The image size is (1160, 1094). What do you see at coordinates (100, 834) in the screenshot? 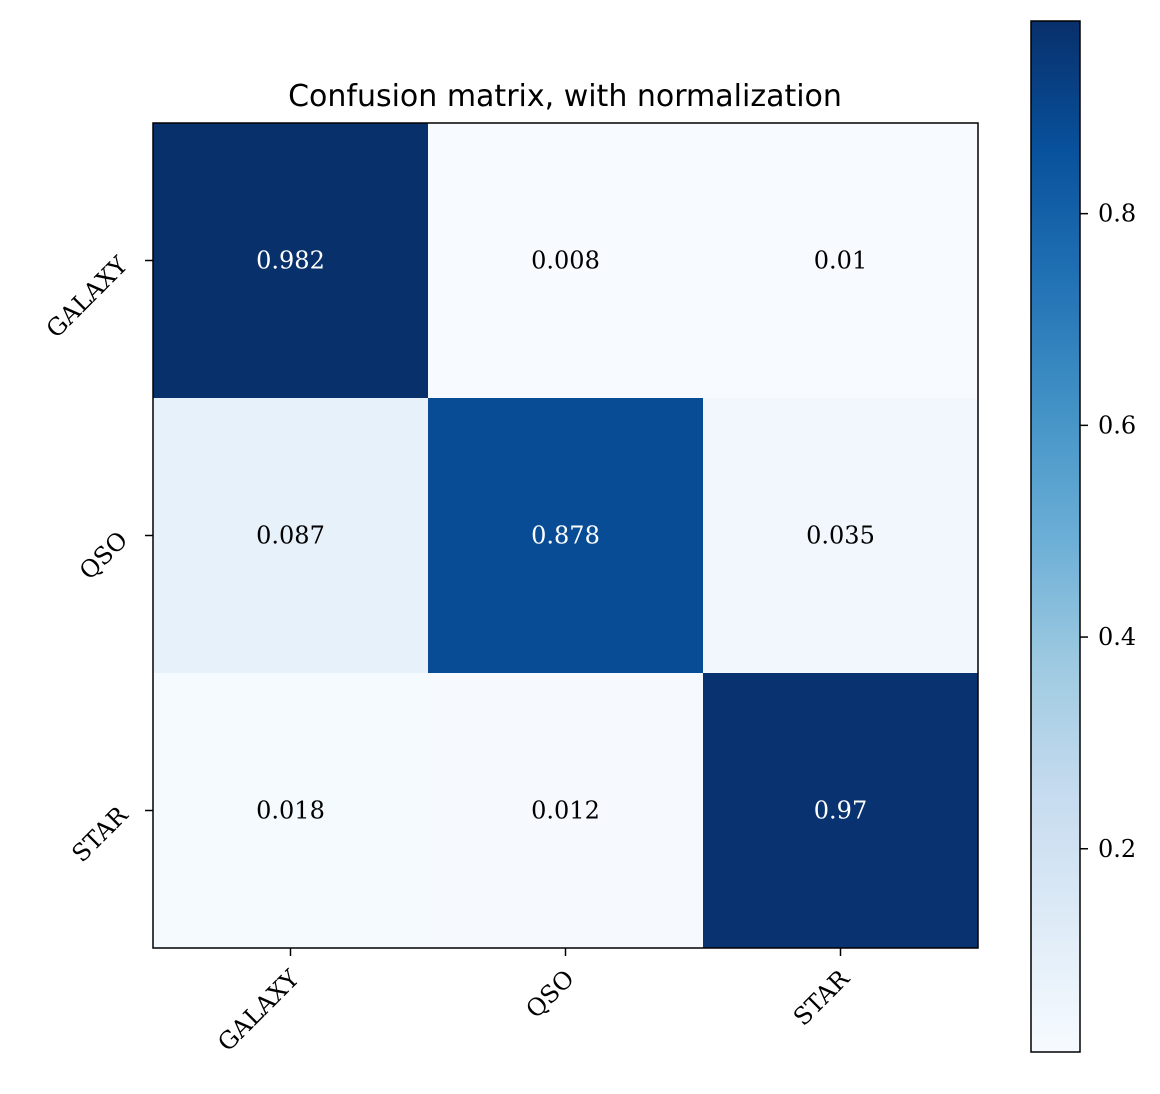
I see `y-tick-label: STAR` at bounding box center [100, 834].